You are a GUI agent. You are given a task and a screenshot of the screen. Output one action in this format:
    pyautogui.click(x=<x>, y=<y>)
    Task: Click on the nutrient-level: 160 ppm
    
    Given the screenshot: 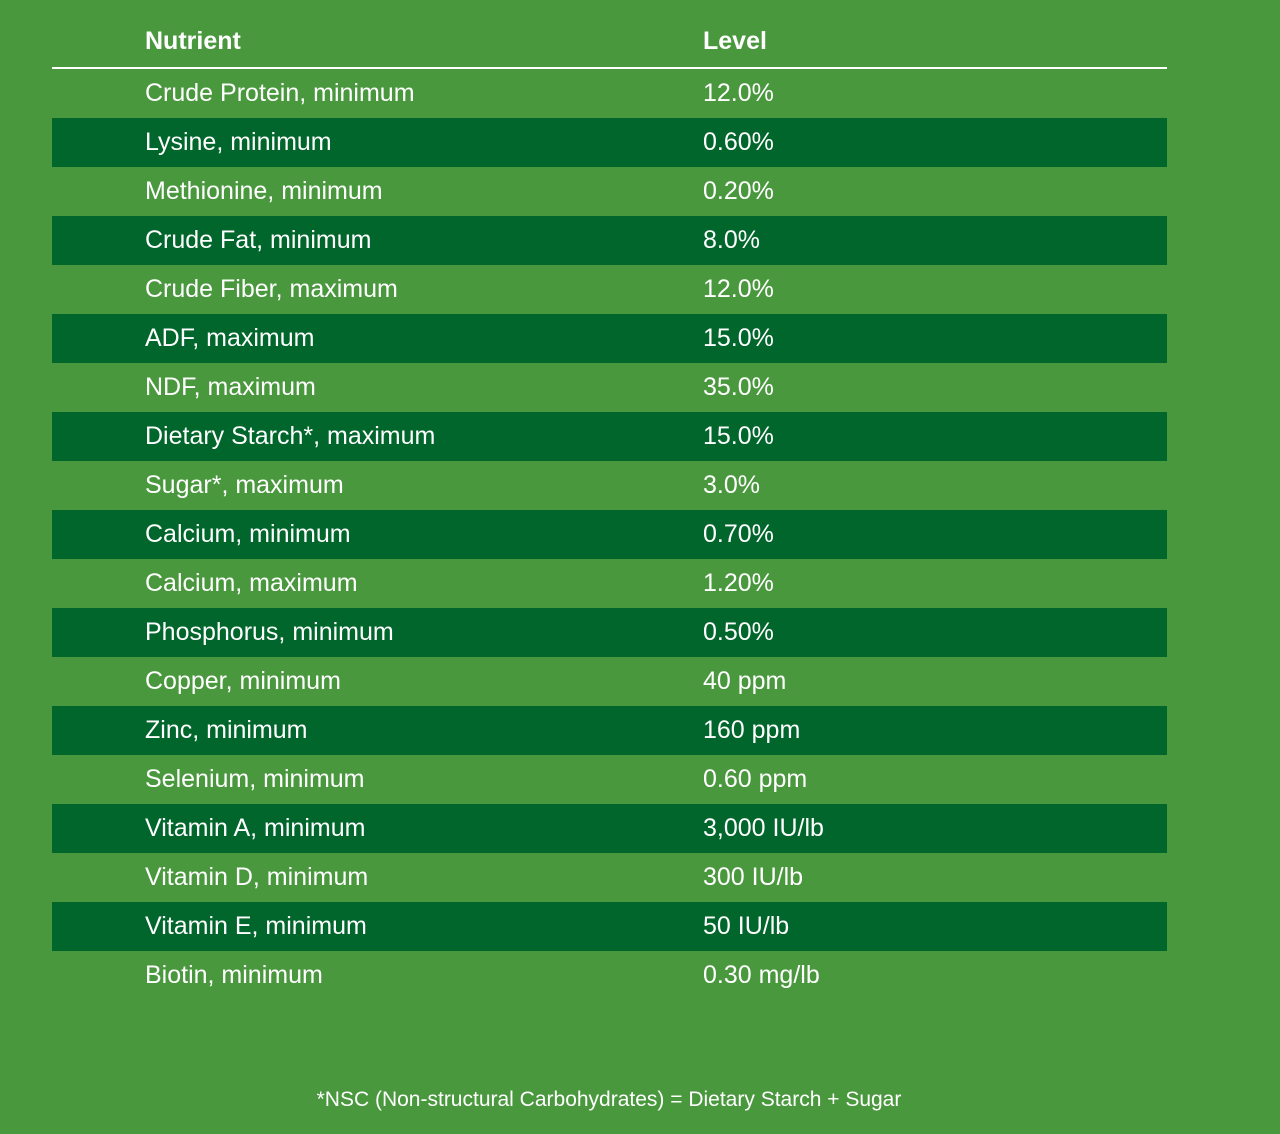 What is the action you would take?
    pyautogui.click(x=752, y=730)
    